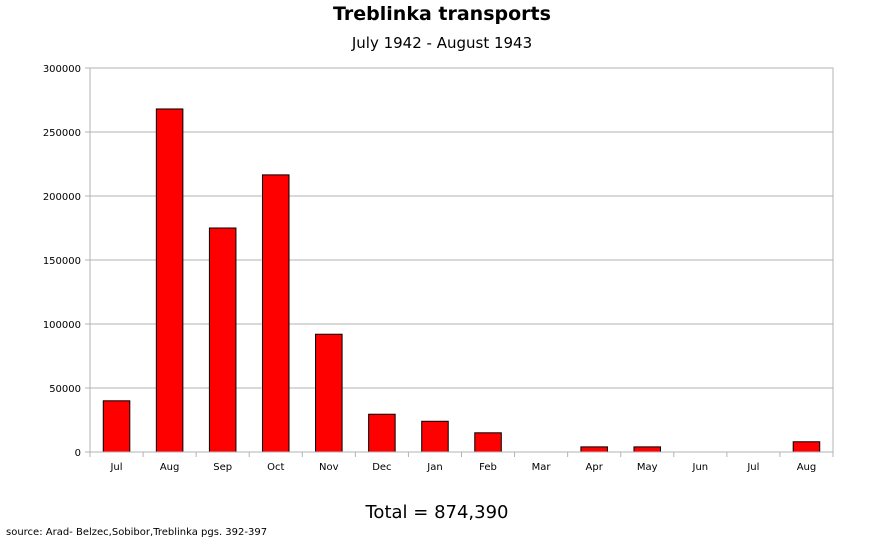 The image size is (884, 544). Describe the element at coordinates (381, 467) in the screenshot. I see `x-tick-label: Dec` at that location.